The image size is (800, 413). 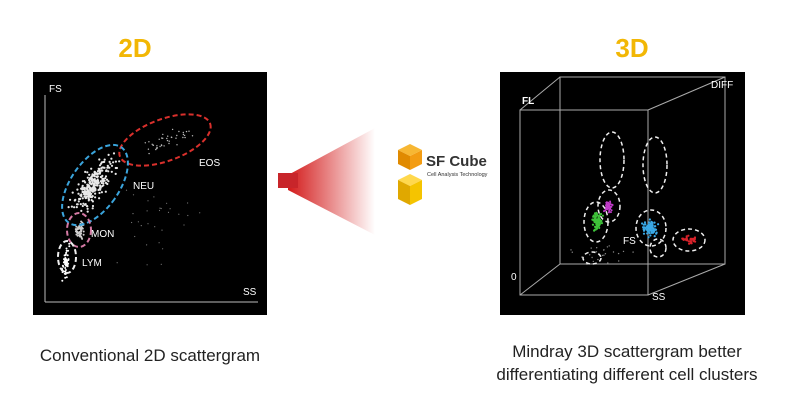 I want to click on logo-title: SF Cube, so click(x=456, y=161).